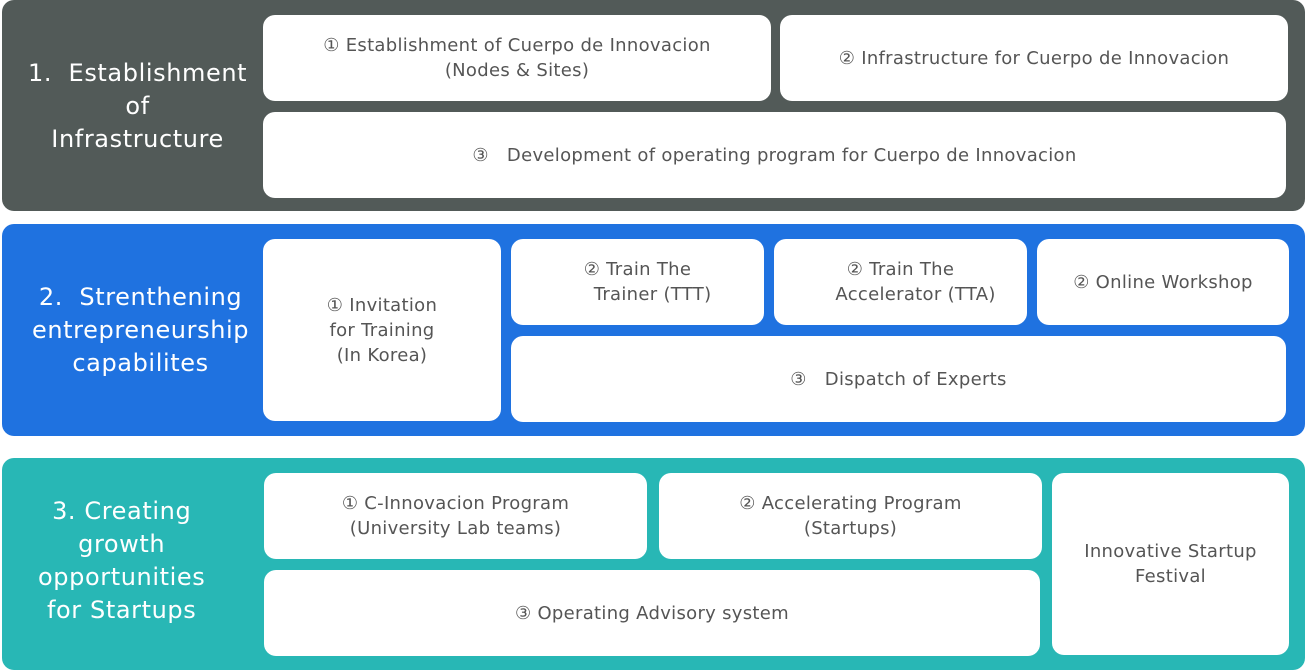 Image resolution: width=1305 pixels, height=670 pixels. I want to click on item-invitation-training: ① Invitation for Training (In Korea), so click(382, 330).